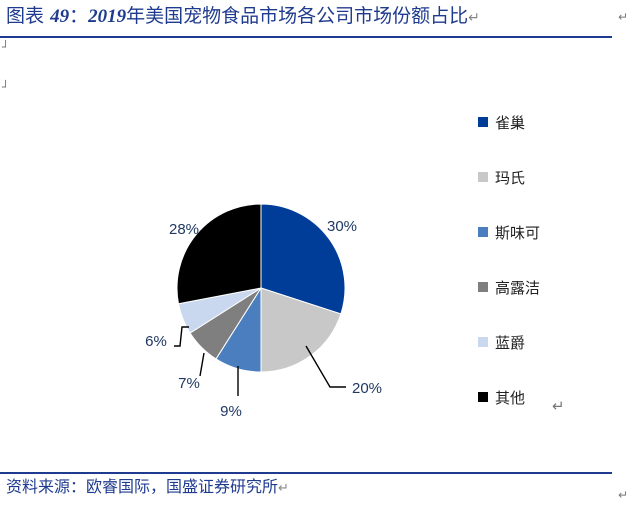 This screenshot has height=505, width=639. What do you see at coordinates (142, 486) in the screenshot?
I see `source-text: 资料来源：欧睿国际，国盛证券研究所` at bounding box center [142, 486].